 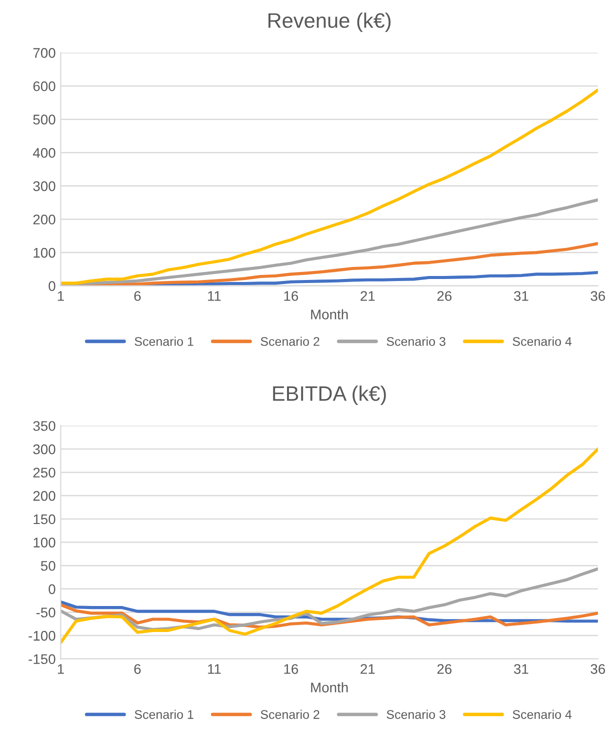 I want to click on y-tick-label: 50, so click(x=48, y=565).